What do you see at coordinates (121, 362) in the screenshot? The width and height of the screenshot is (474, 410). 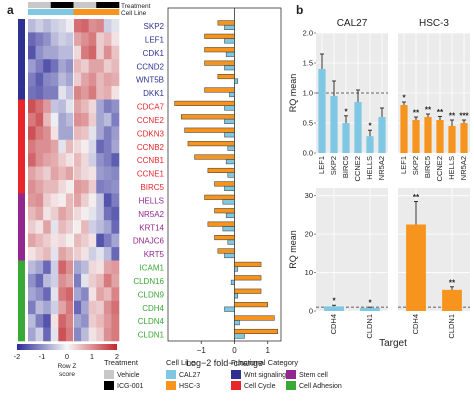 I see `legend-title-treatment: Treatment` at bounding box center [121, 362].